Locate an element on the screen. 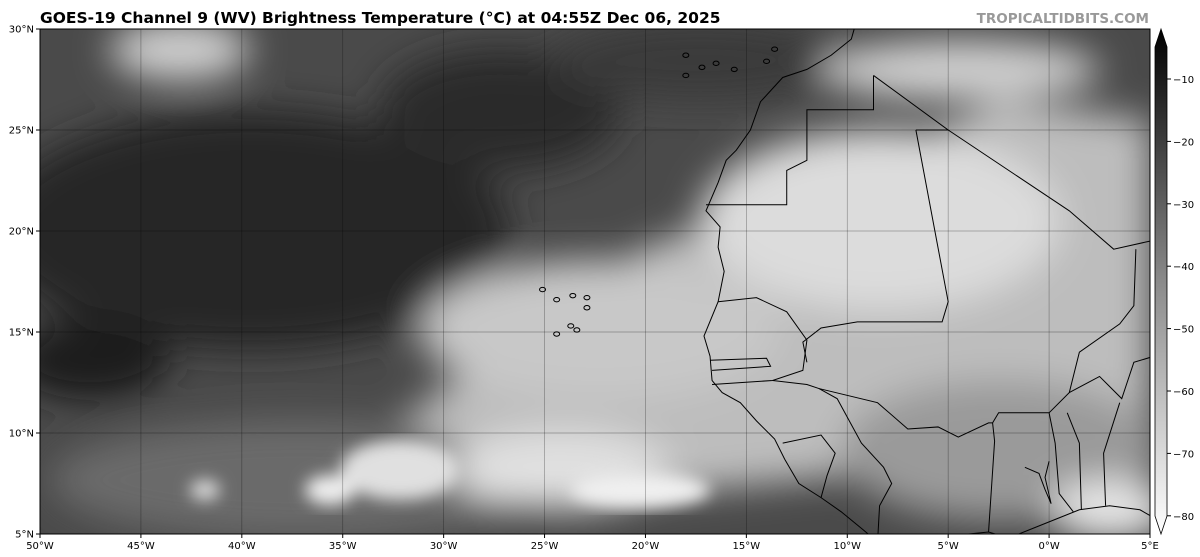 The image size is (1200, 557). colorbar-tick-label: −60 is located at coordinates (1183, 392).